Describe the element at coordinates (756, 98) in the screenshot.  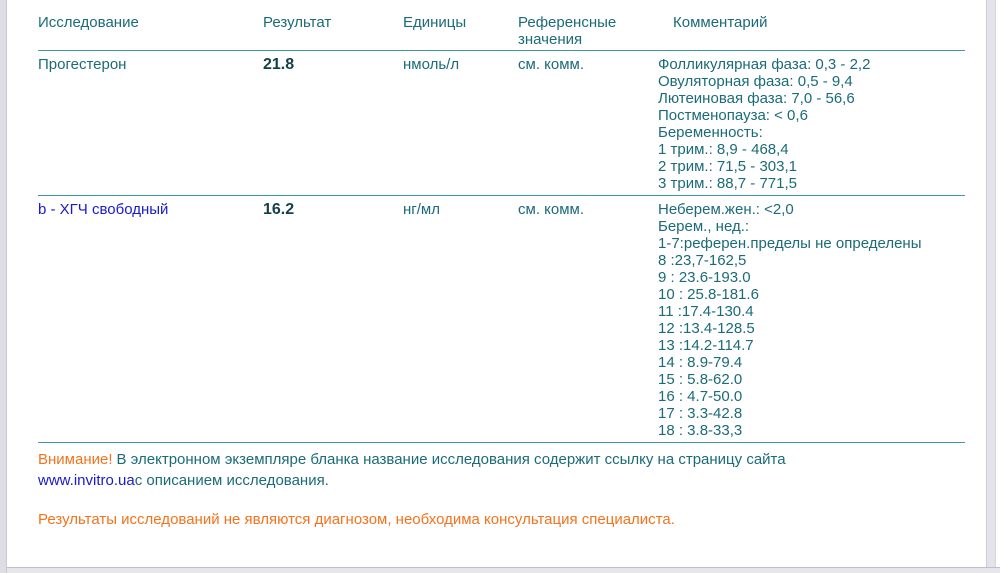
I see `comment-line: Лютеиновая фаза: 7,0 - 56,6` at that location.